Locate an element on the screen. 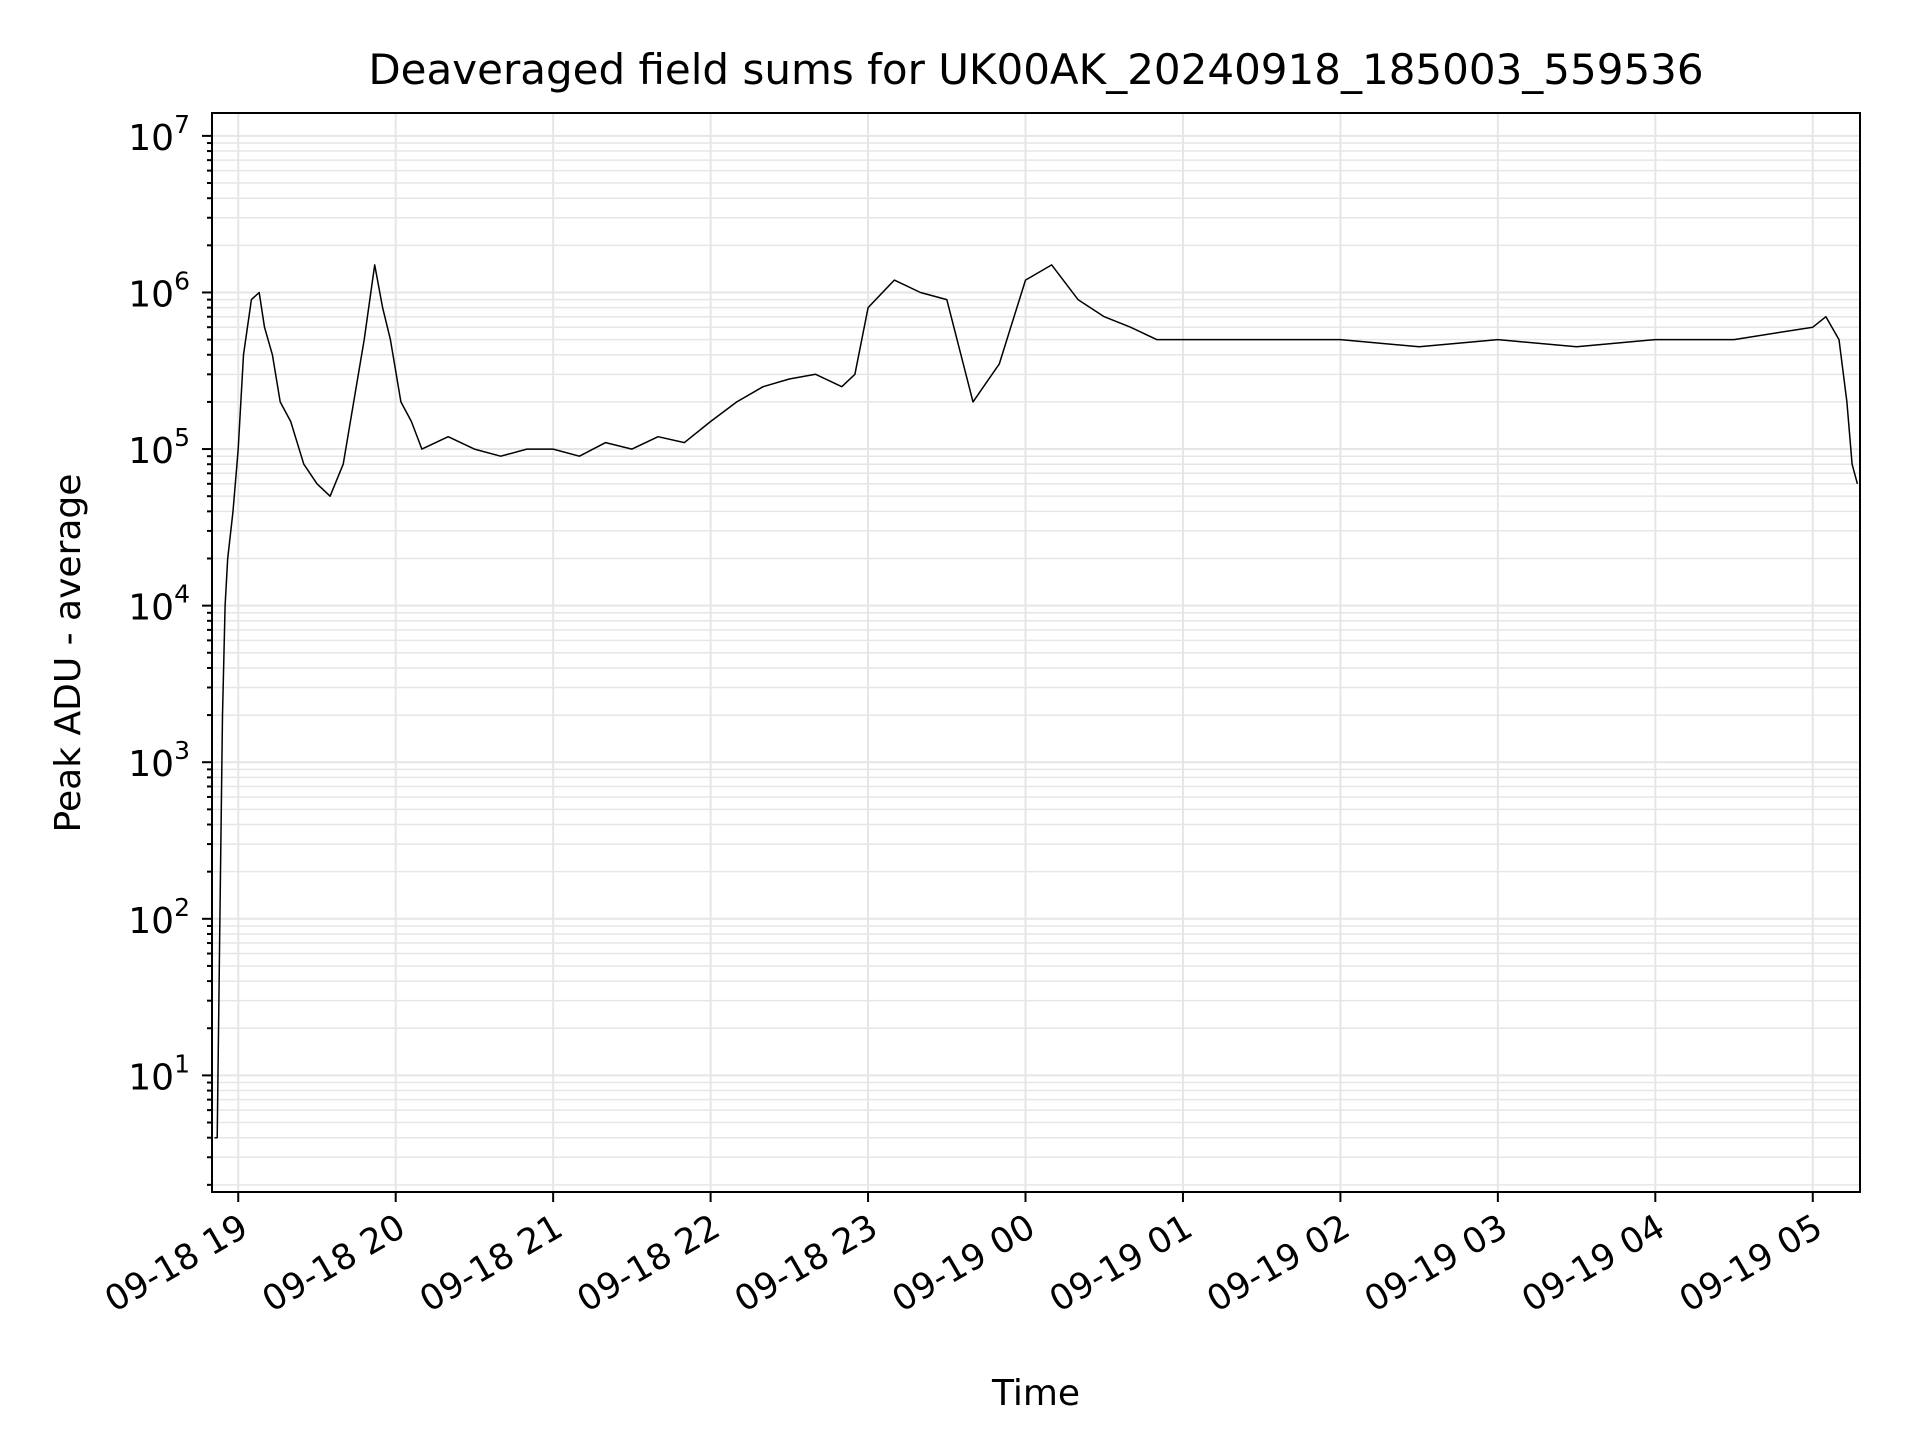 The height and width of the screenshot is (1444, 1920). y-tick-label: 10³ is located at coordinates (159, 760).